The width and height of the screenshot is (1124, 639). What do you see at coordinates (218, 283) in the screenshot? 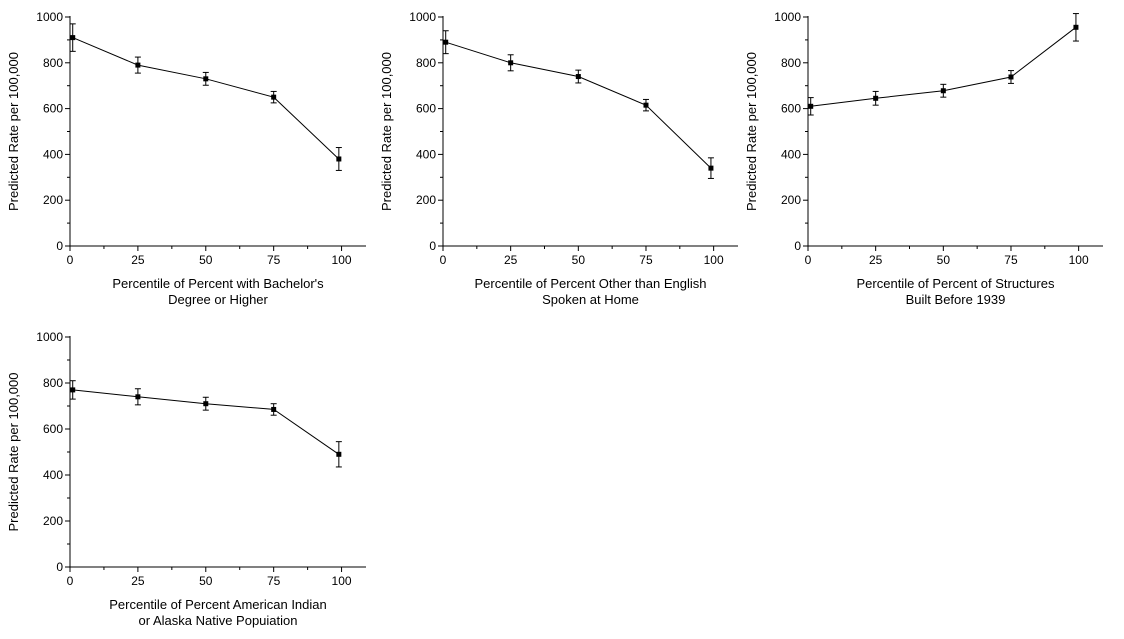
I see `x-axis-title-line: Percentile of Percent with Bachelor's` at bounding box center [218, 283].